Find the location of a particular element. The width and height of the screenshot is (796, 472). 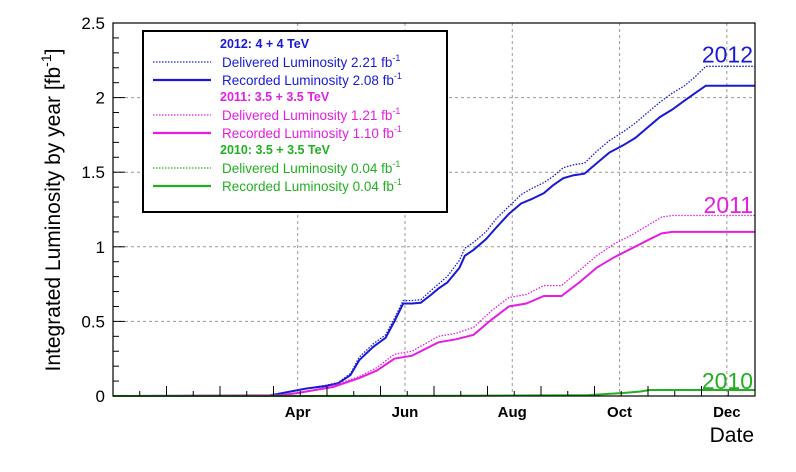

y-tick-labels: 0 0.5 1 1.5 2 2.5 is located at coordinates (93, 210).